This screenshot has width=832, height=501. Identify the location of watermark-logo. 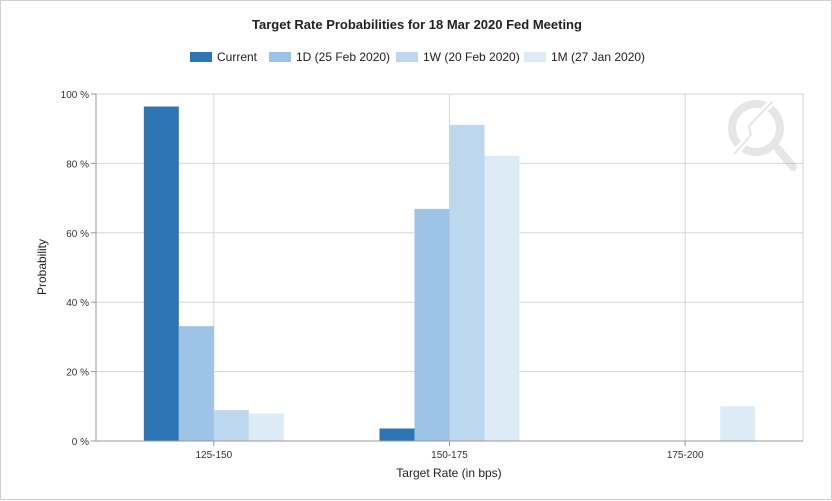
(762, 134).